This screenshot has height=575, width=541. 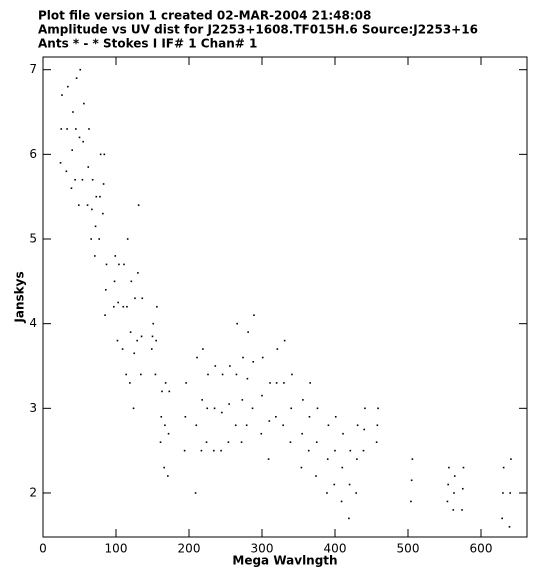 What do you see at coordinates (33, 69) in the screenshot?
I see `y-tick-label: 7` at bounding box center [33, 69].